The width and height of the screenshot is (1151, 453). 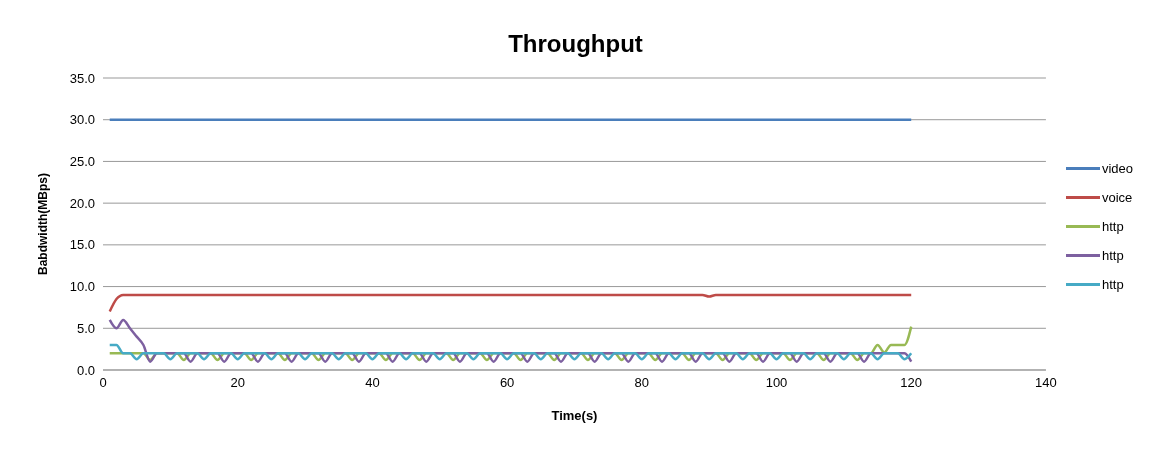 What do you see at coordinates (1117, 198) in the screenshot?
I see `legend-label: voice` at bounding box center [1117, 198].